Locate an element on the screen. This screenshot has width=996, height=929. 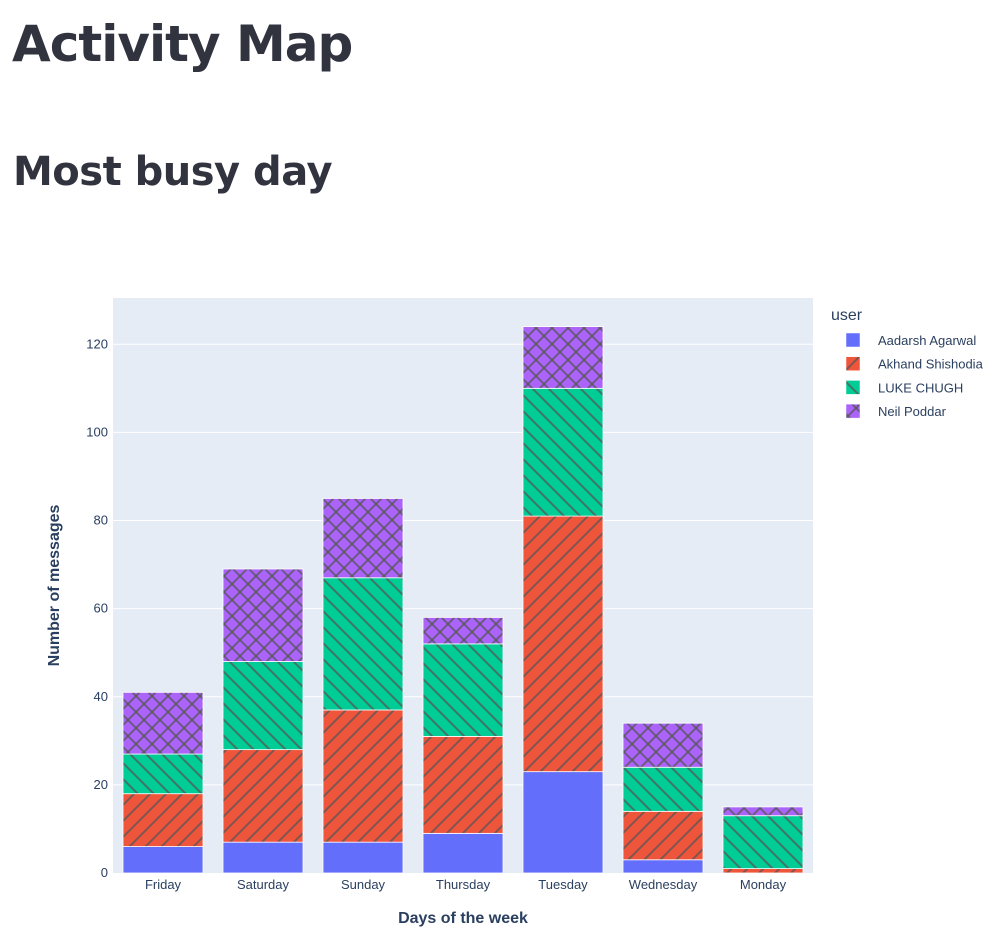
y-tick-label: 20 is located at coordinates (101, 784).